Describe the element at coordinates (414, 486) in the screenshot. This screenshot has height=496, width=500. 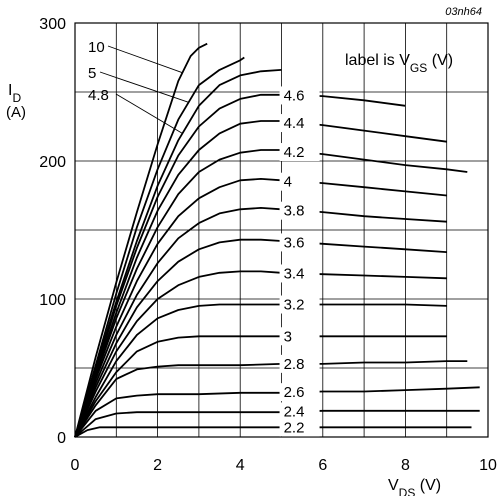
I see `x-axis-label: VDS (V)` at that location.